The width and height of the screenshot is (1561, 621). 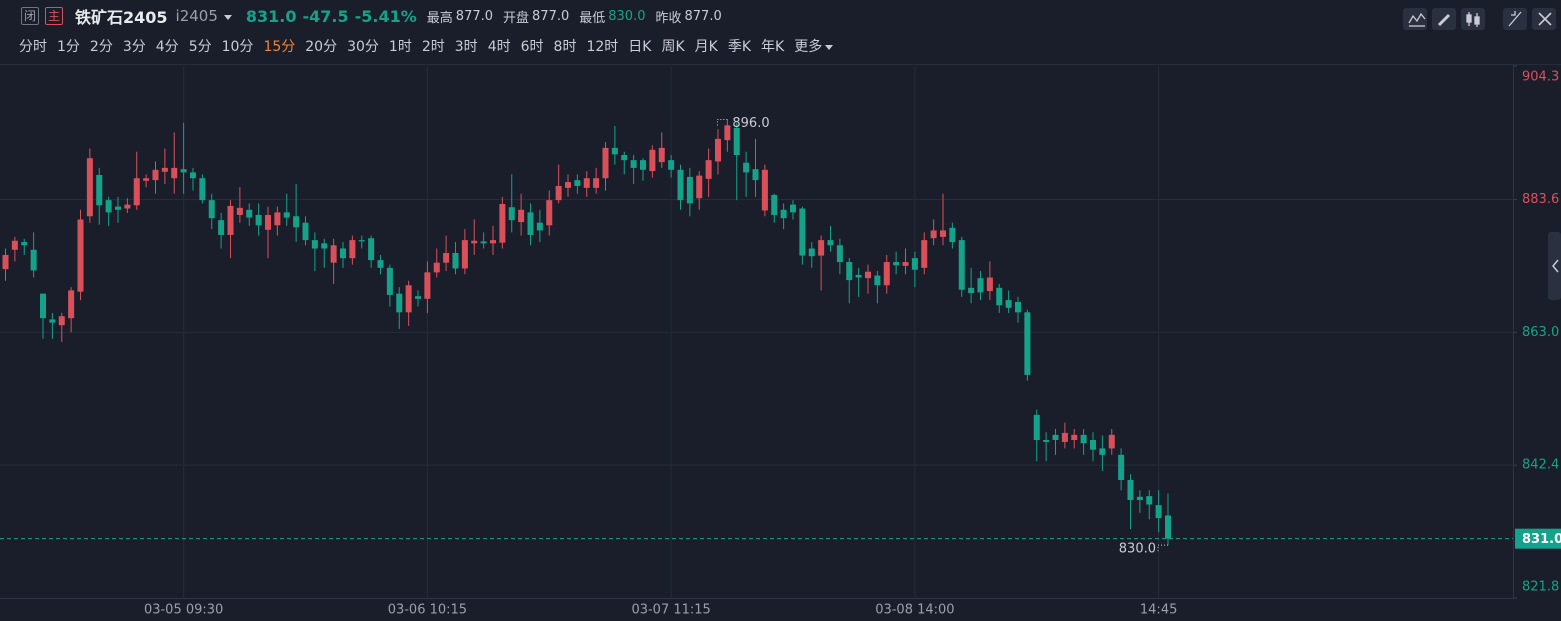 What do you see at coordinates (1473, 19) in the screenshot?
I see `chart-type-button` at bounding box center [1473, 19].